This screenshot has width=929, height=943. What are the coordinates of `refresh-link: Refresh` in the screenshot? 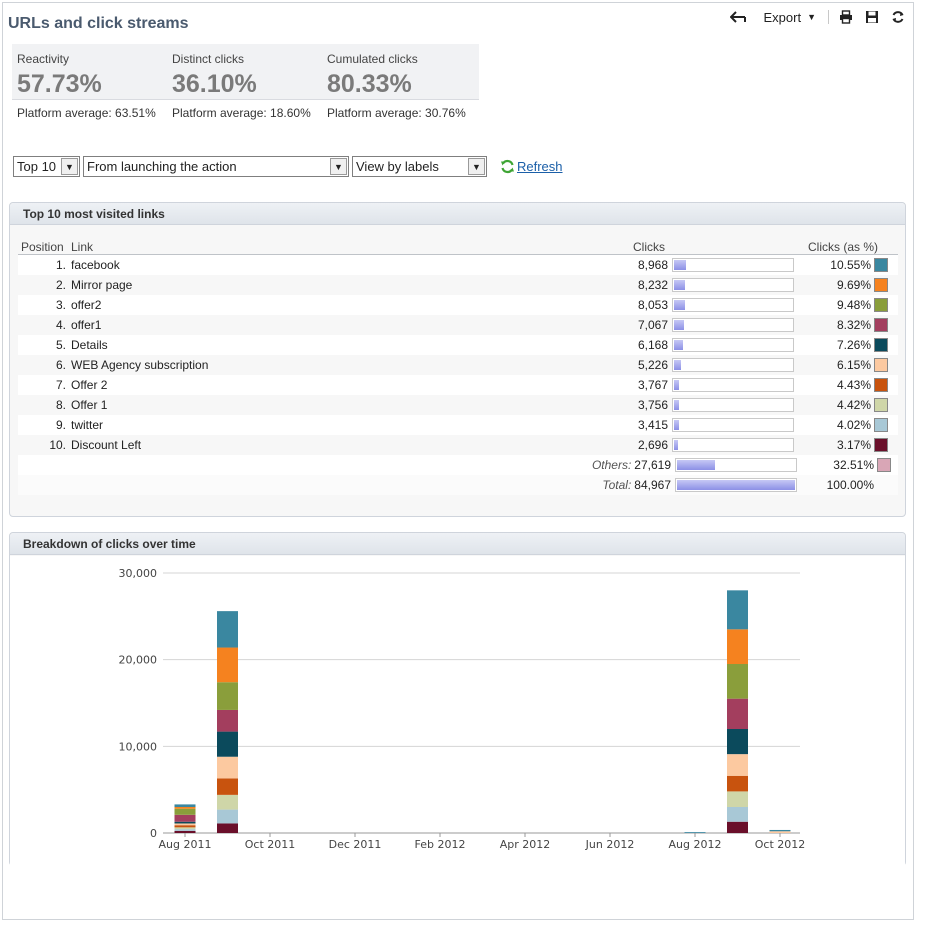 It's located at (531, 166).